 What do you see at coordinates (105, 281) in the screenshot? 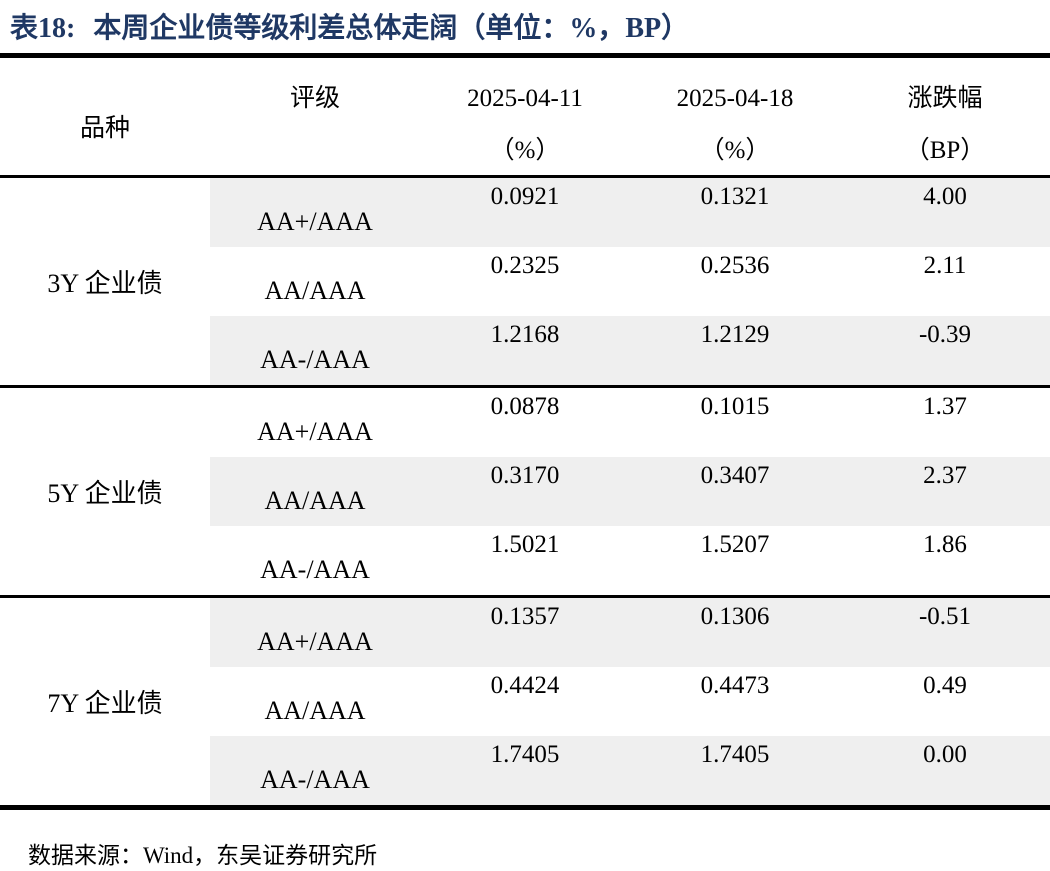
I see `group-label-3y: 3Y 企业债` at bounding box center [105, 281].